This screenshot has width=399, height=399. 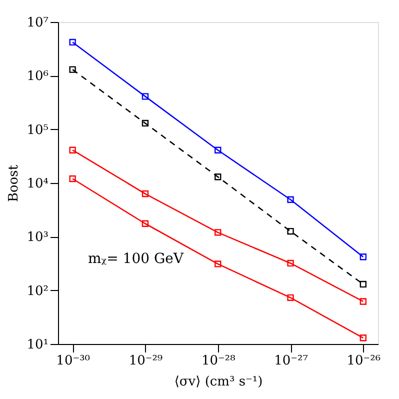 What do you see at coordinates (291, 361) in the screenshot?
I see `x-tick-label: 10⁻²⁷` at bounding box center [291, 361].